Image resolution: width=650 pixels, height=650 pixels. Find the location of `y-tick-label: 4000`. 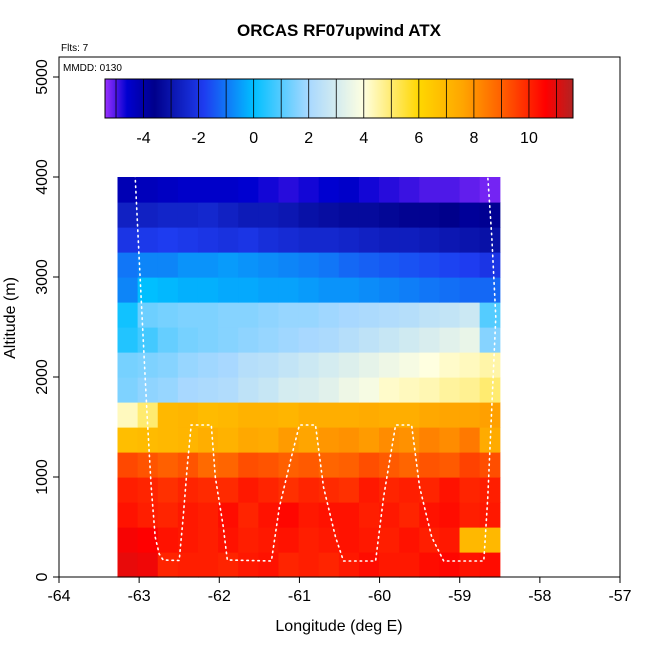

y-tick-label: 4000 is located at coordinates (42, 177).